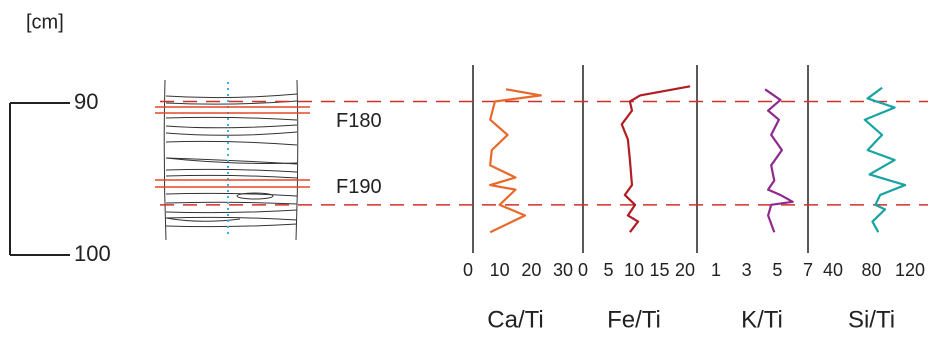 This screenshot has width=931, height=337. I want to click on x-tick-label: 30, so click(563, 270).